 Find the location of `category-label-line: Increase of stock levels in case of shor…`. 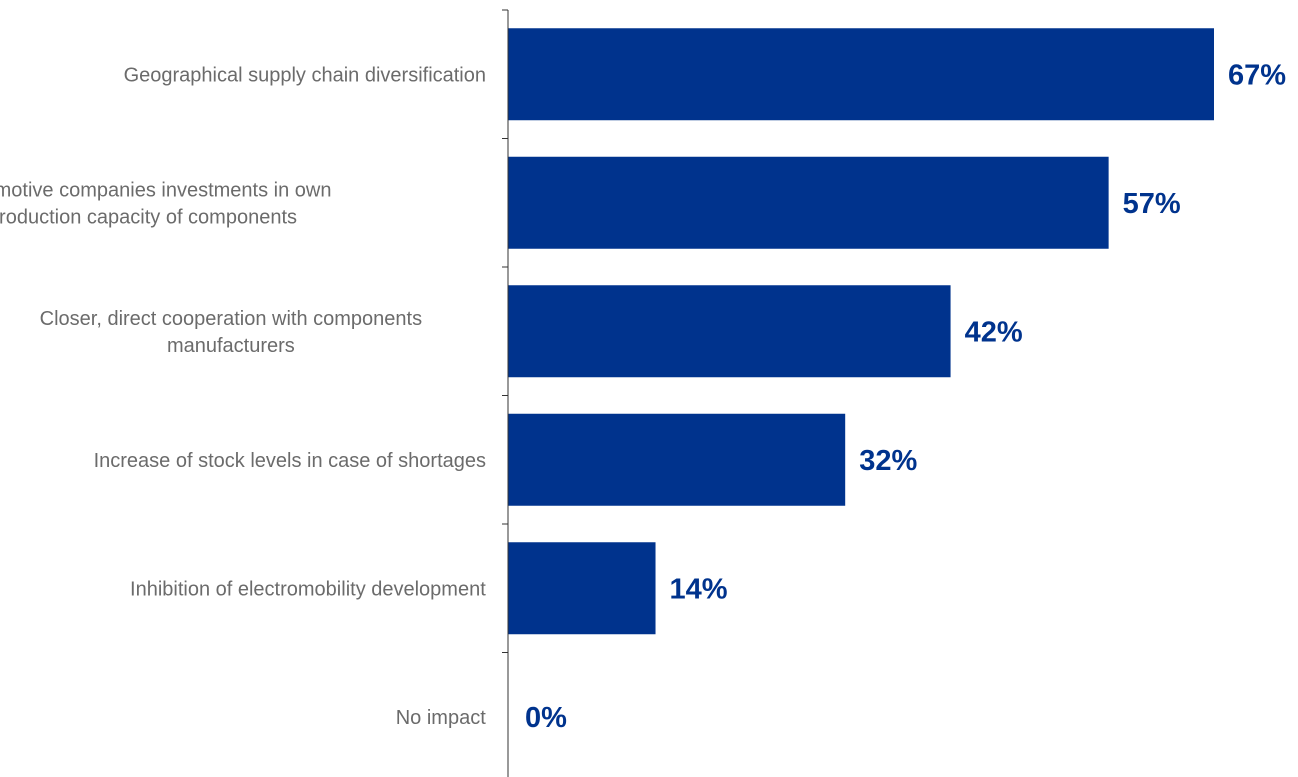

category-label-line: Increase of stock levels in case of shor… is located at coordinates (290, 461).